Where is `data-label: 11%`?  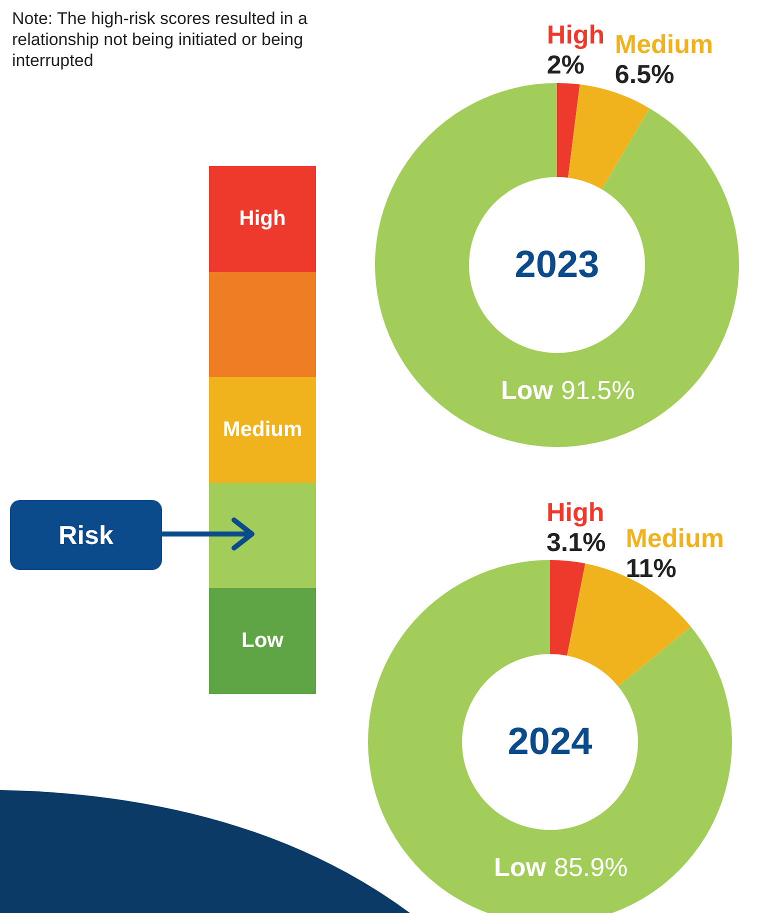
data-label: 11% is located at coordinates (651, 568).